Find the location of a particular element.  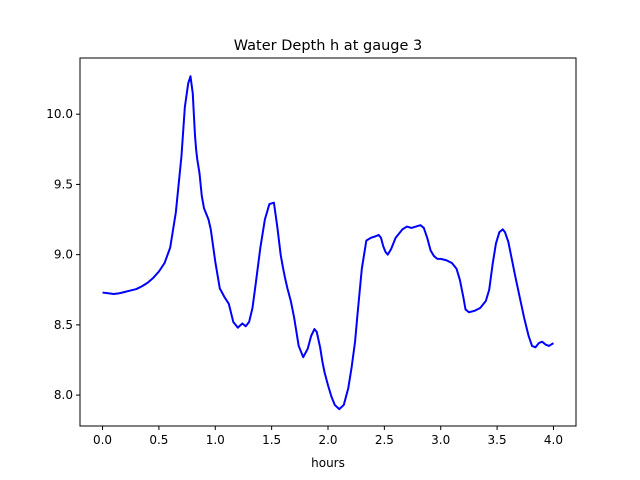

y-axis-ticks: 8.0 8.5 9.0 9.5 10.0 is located at coordinates (63, 254).